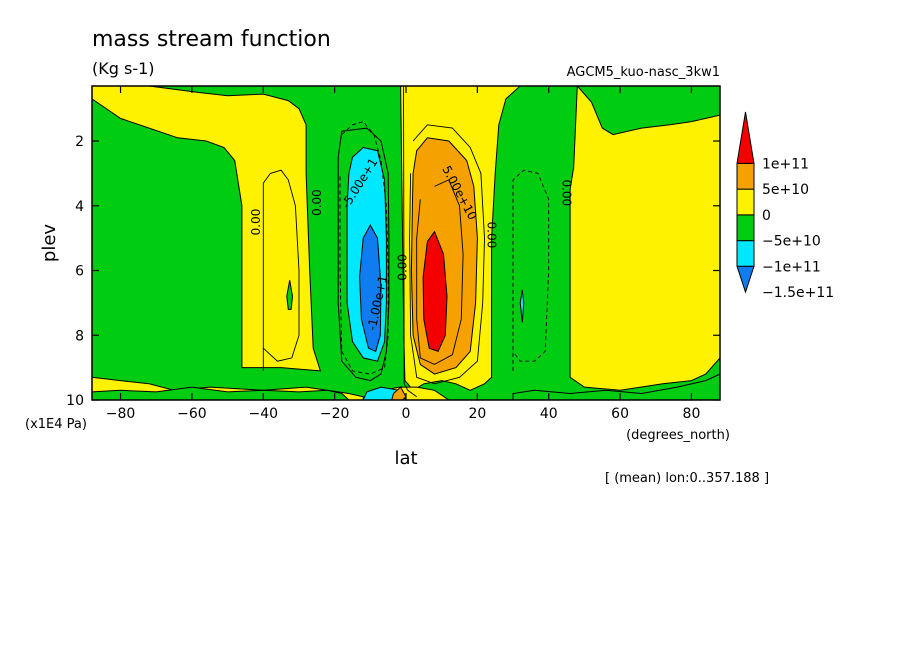  Describe the element at coordinates (549, 414) in the screenshot. I see `x-tick-label-6: 40` at that location.